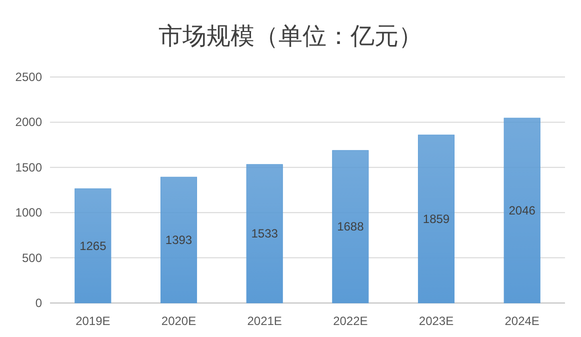 This screenshot has width=581, height=337. I want to click on chart-title: 市场规模（单位：亿元）, so click(290, 36).